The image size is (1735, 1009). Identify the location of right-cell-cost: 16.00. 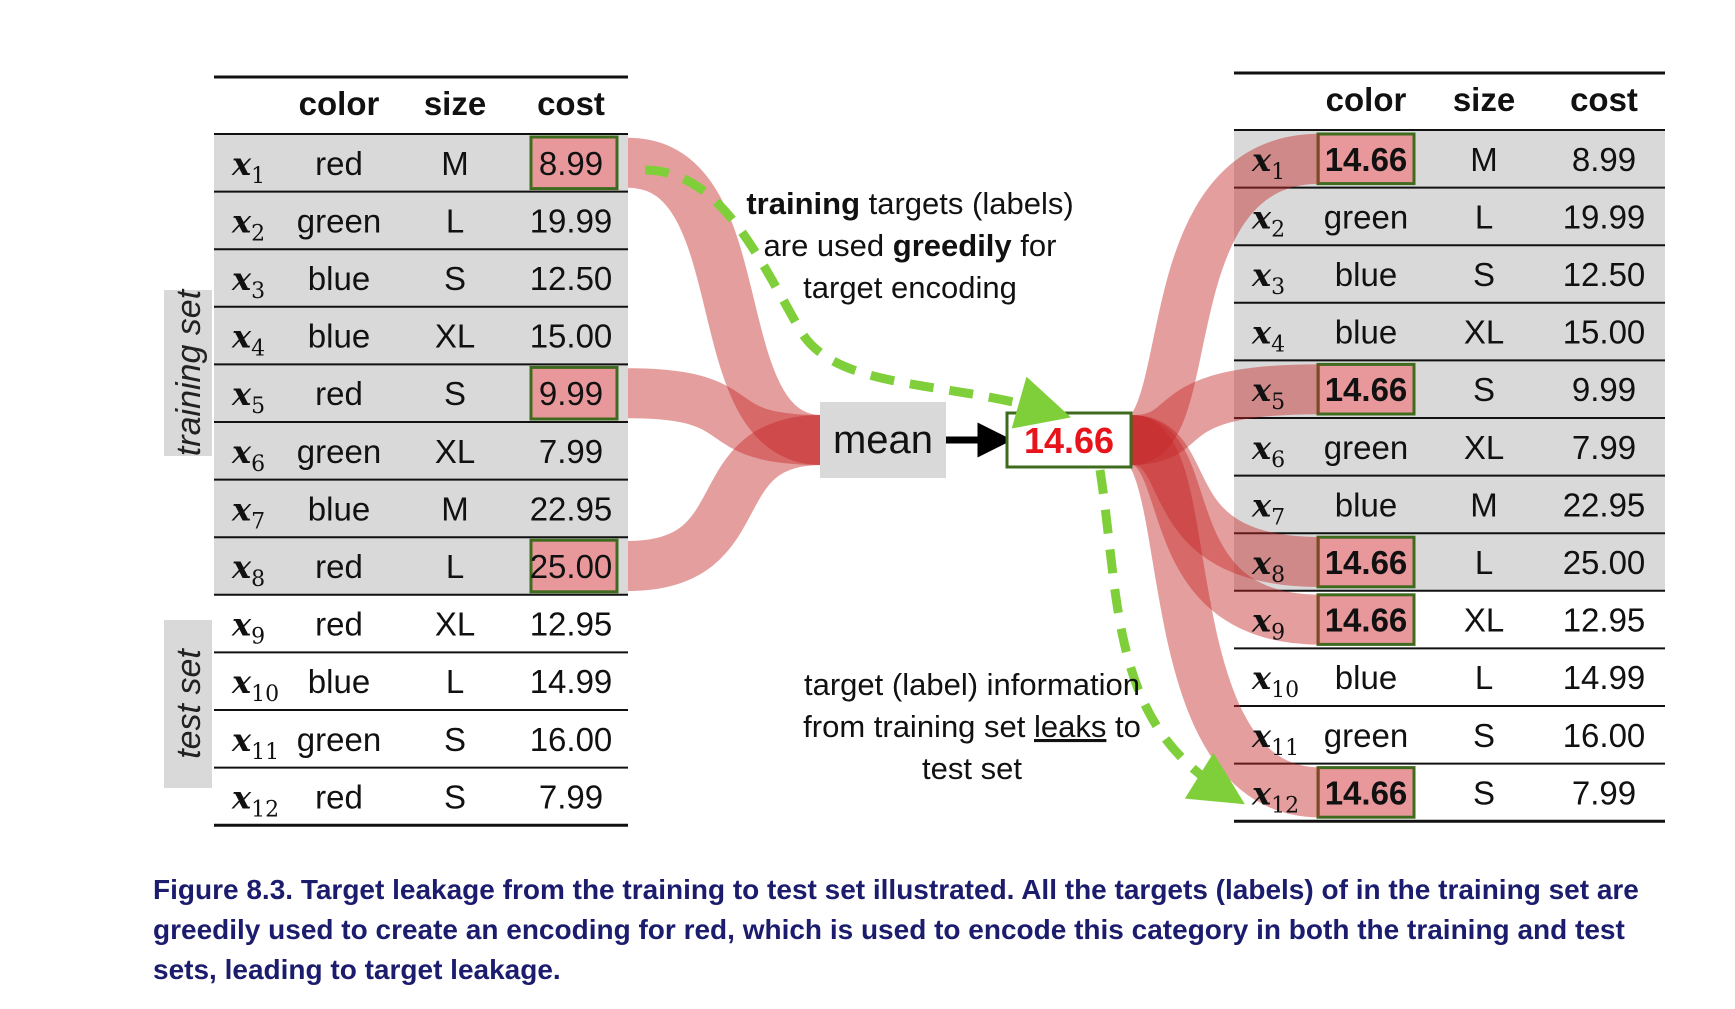
(1604, 735).